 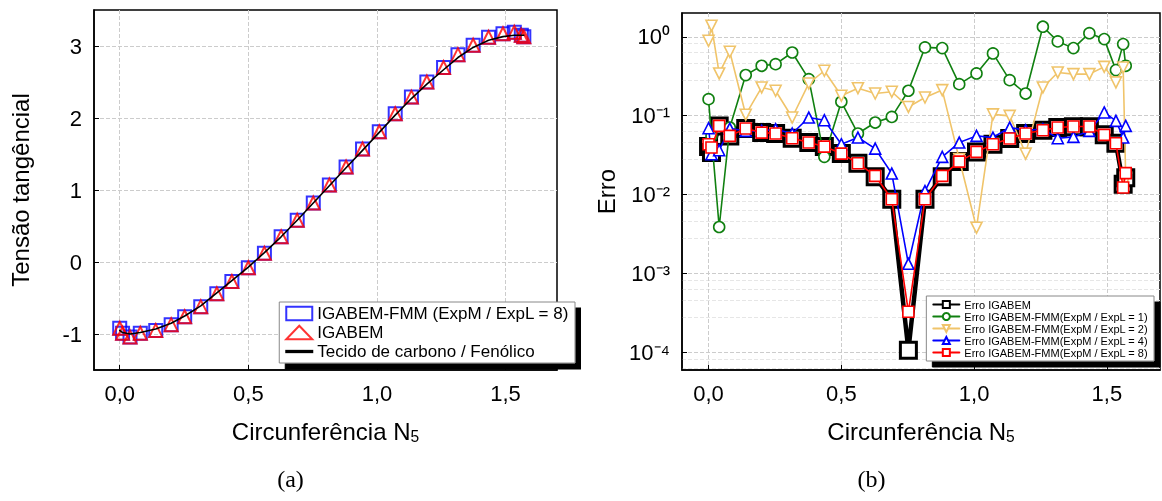 What do you see at coordinates (75, 190) in the screenshot?
I see `y-tick-label: 1` at bounding box center [75, 190].